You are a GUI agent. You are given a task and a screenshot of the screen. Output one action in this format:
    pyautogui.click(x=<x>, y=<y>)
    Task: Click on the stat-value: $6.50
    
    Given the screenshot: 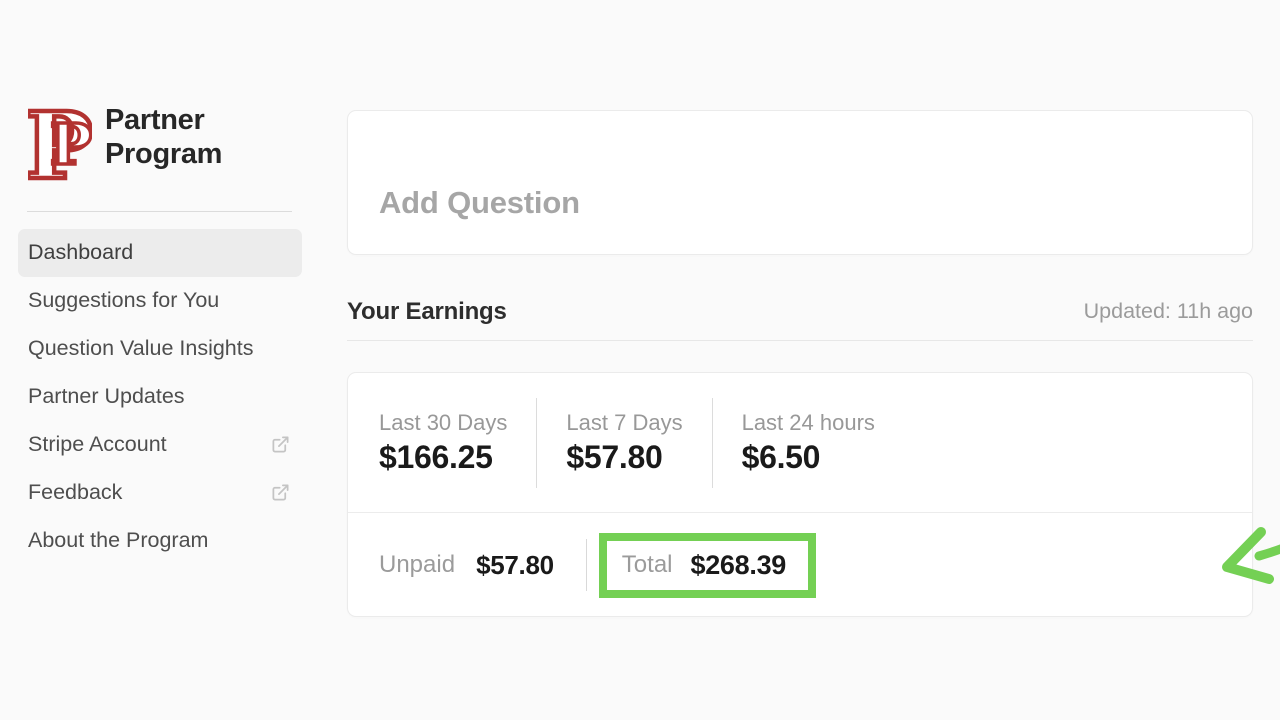 What is the action you would take?
    pyautogui.click(x=781, y=456)
    